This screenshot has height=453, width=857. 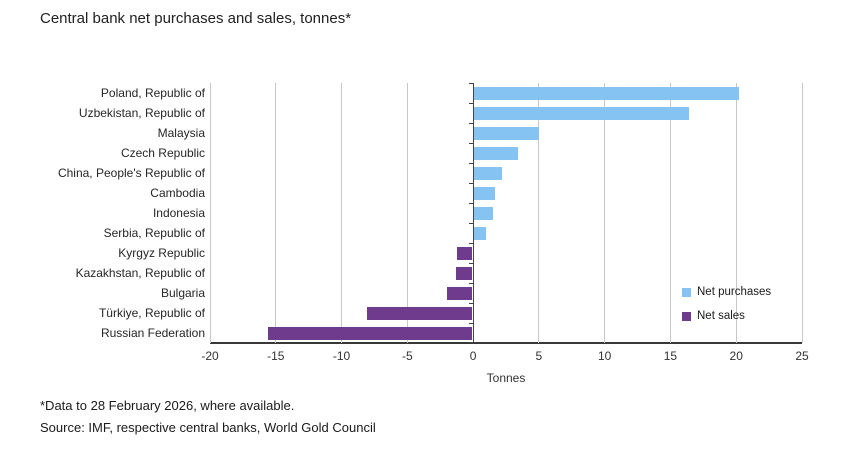 I want to click on x-tick-label: -20, so click(x=210, y=356).